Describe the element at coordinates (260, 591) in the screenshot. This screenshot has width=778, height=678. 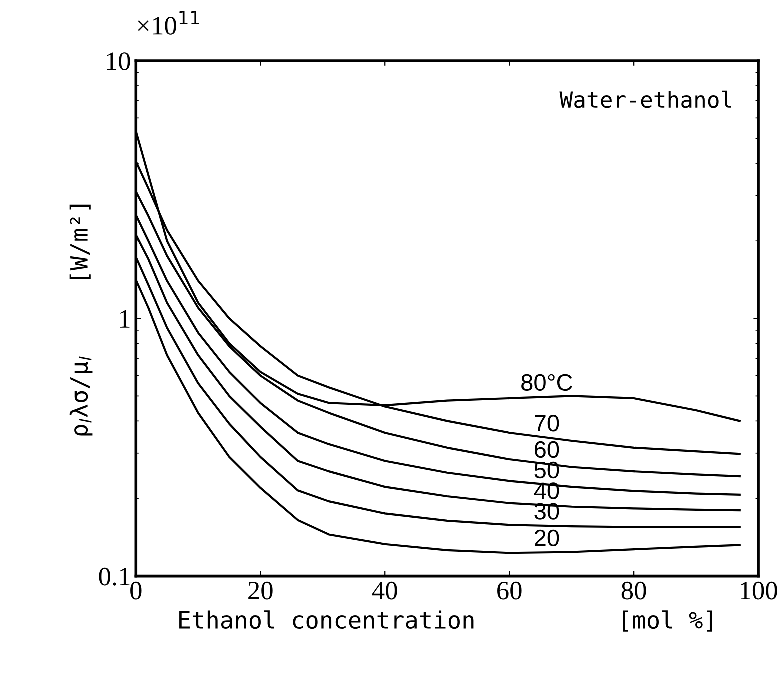
I see `x-tick-label: 20` at that location.